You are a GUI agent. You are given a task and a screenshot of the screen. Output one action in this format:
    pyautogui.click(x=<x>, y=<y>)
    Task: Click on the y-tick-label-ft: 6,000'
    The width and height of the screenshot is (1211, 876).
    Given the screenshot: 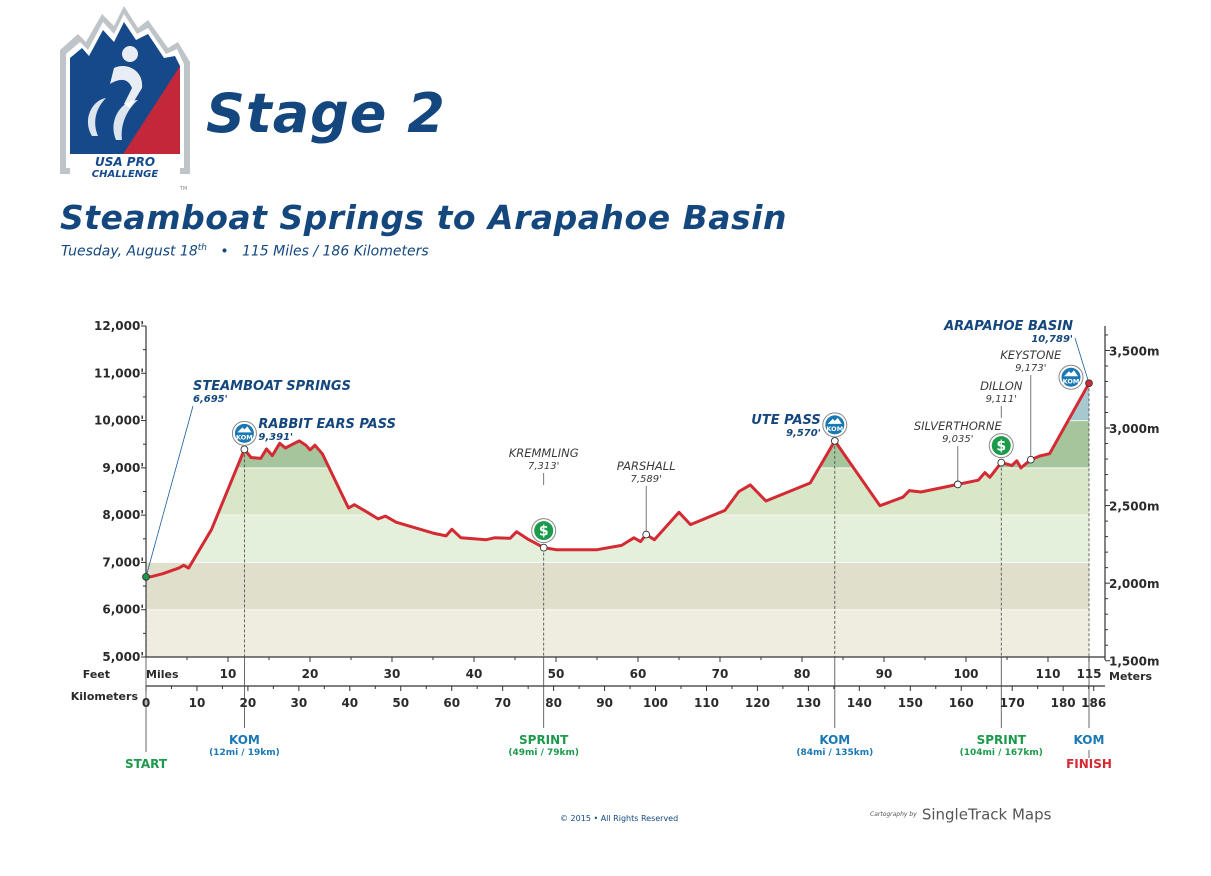 What is the action you would take?
    pyautogui.click(x=123, y=610)
    